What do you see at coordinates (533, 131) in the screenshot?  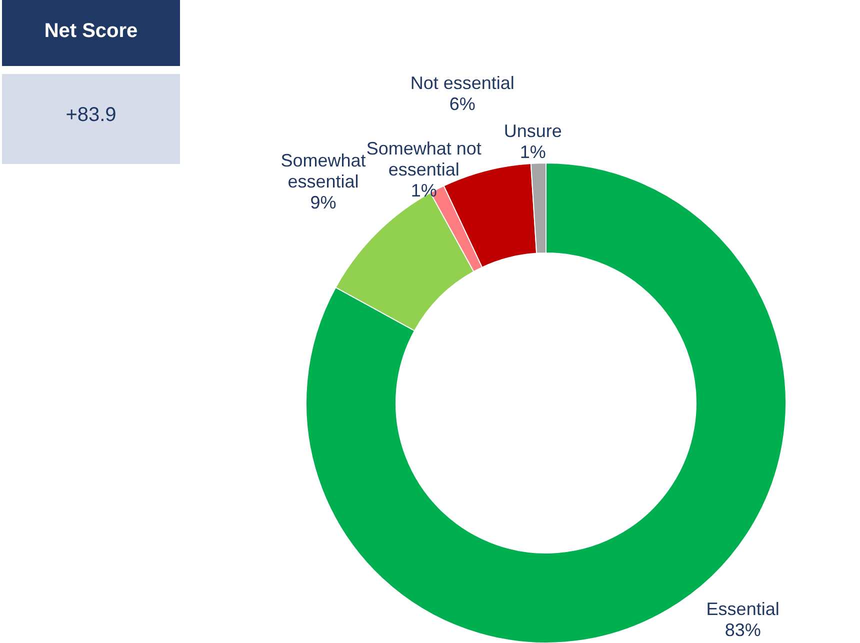 I see `slice-label: Unsure` at bounding box center [533, 131].